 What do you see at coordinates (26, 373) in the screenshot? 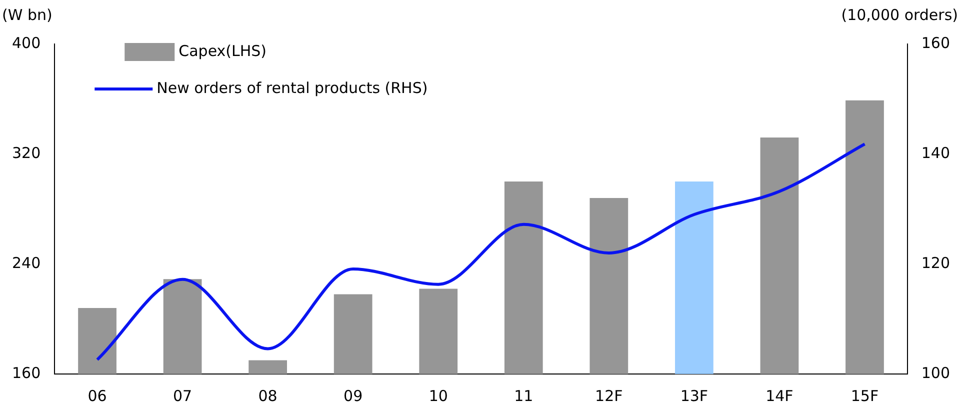
I see `y-tick-label: 160` at bounding box center [26, 373].